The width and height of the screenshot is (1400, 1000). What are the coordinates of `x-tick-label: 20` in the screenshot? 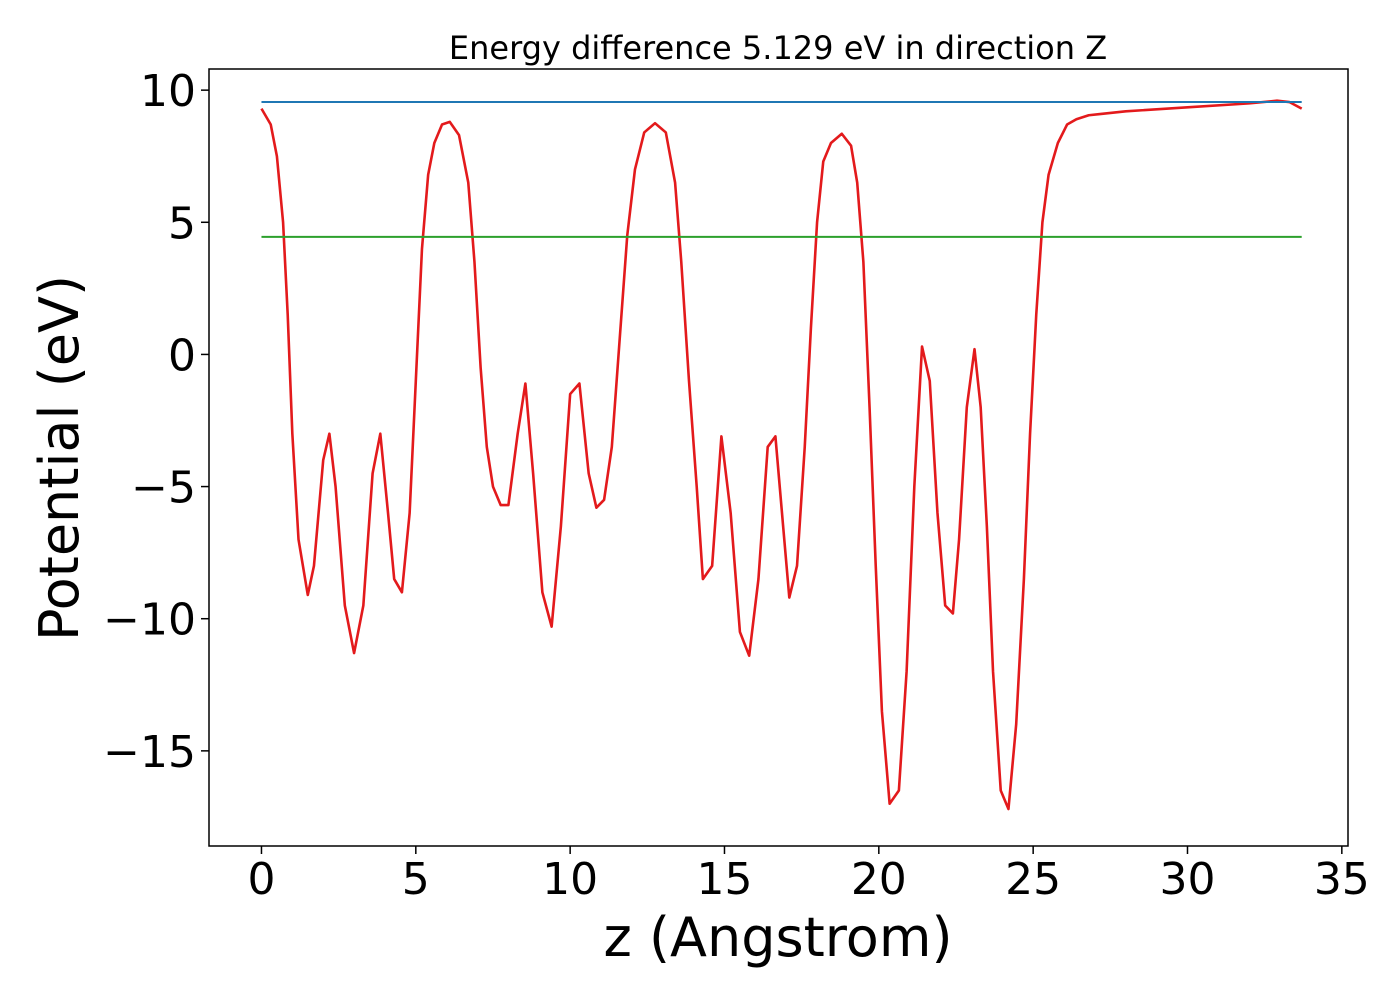 It's located at (879, 879).